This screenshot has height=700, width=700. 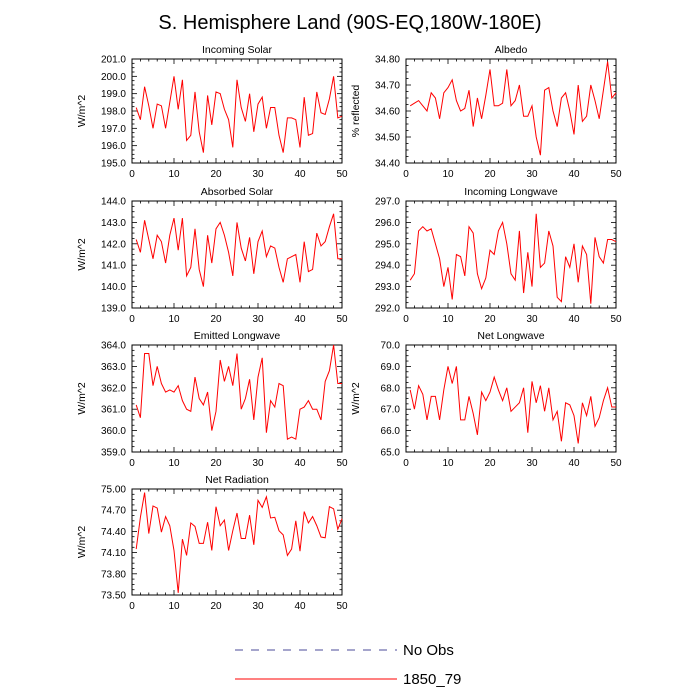 What do you see at coordinates (113, 112) in the screenshot?
I see `y-tick-label: 198.0` at bounding box center [113, 112].